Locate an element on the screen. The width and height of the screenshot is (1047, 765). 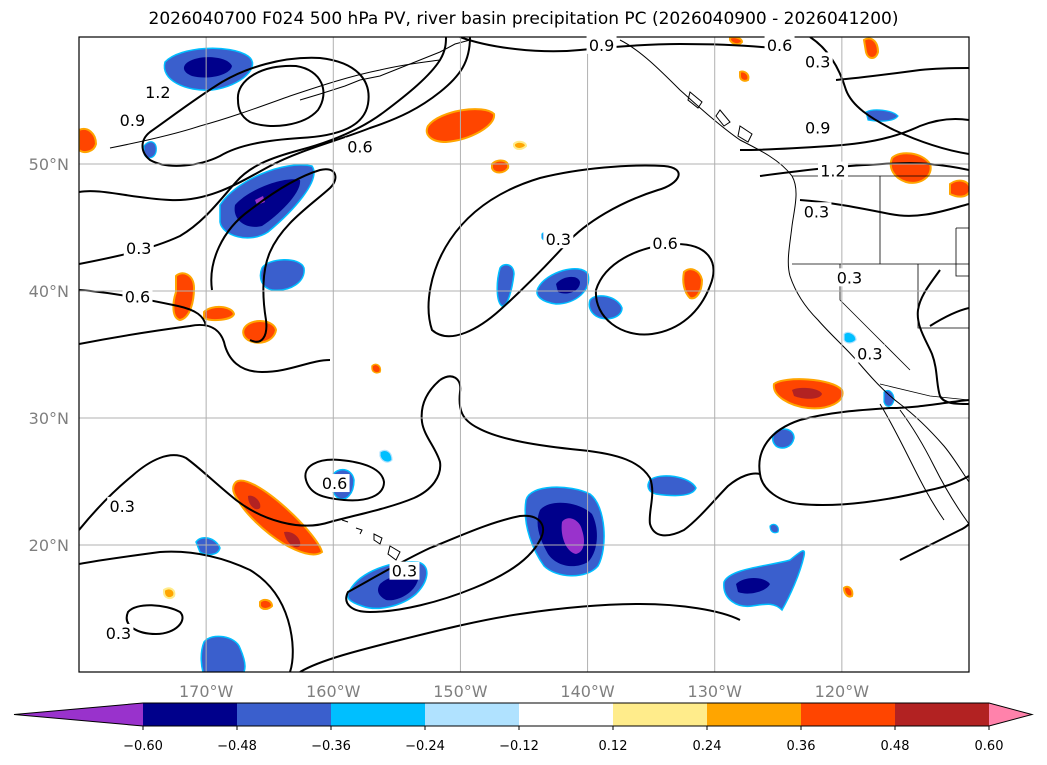
colorbar-tick-label-7: 0.36 is located at coordinates (801, 746).